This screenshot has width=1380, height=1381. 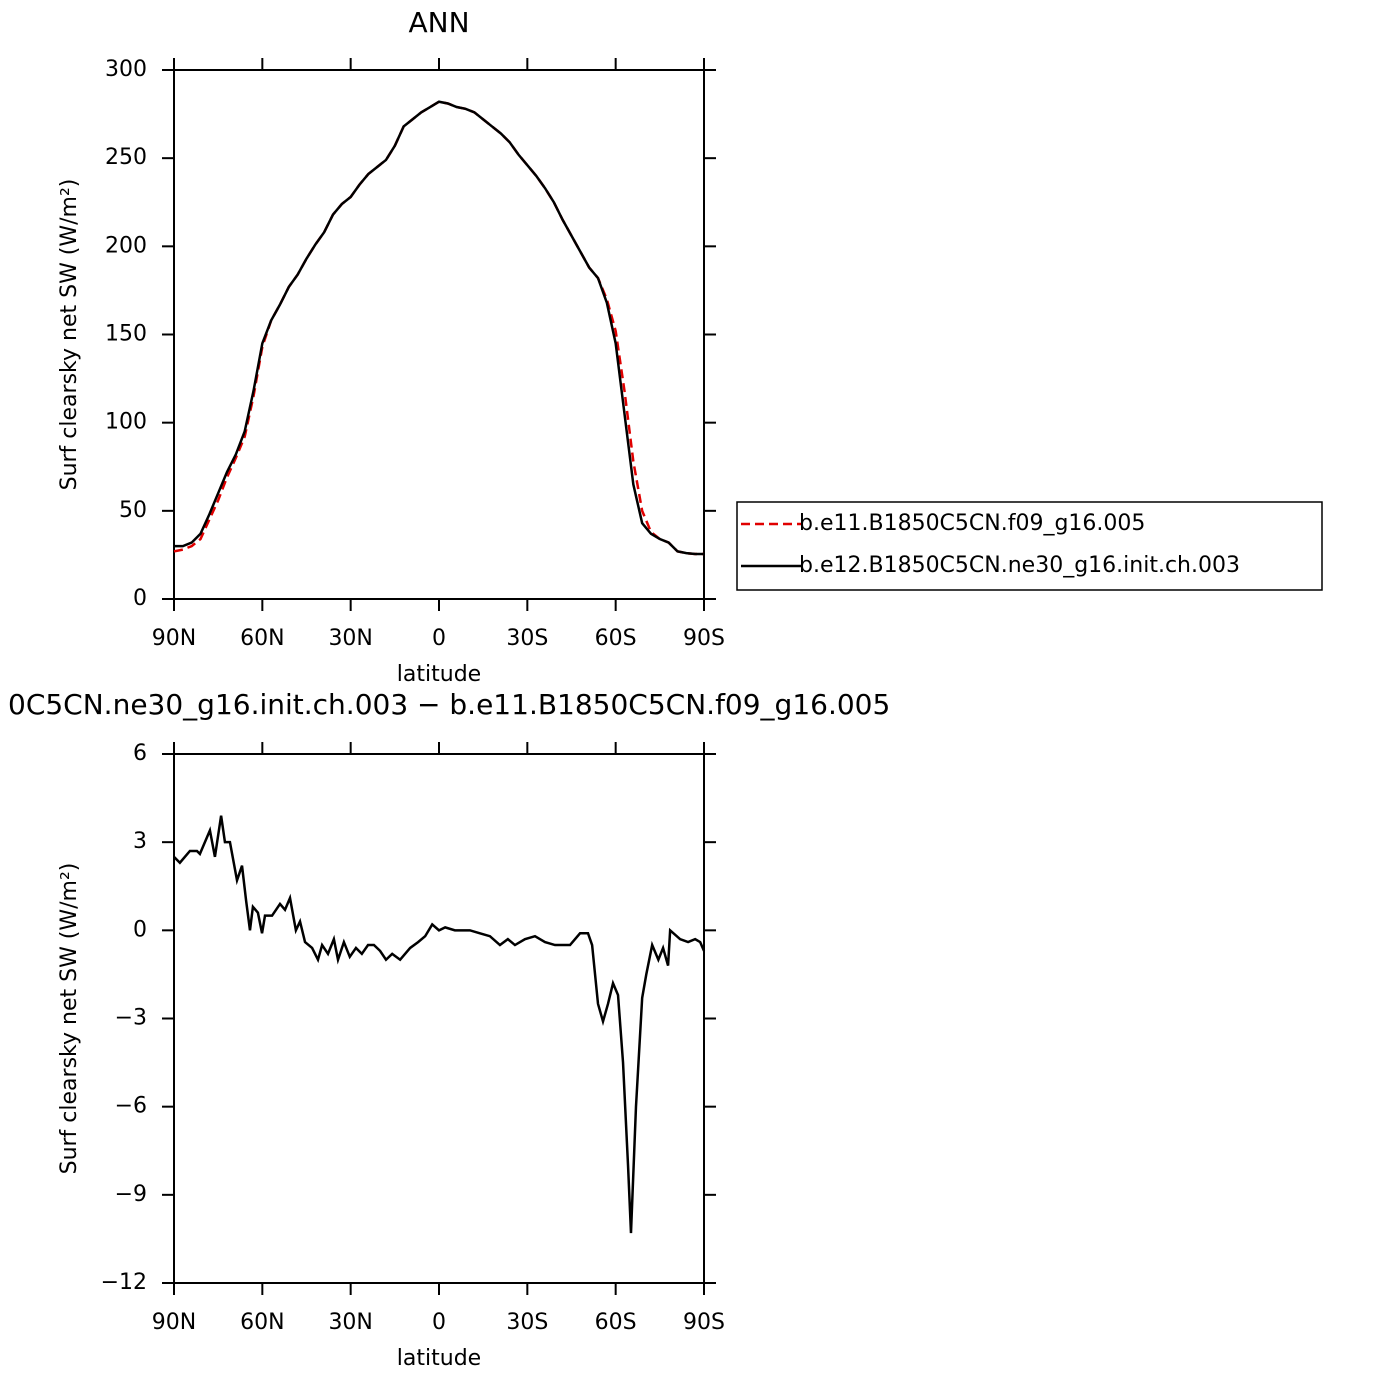 What do you see at coordinates (438, 22) in the screenshot?
I see `chart-title: ANN` at bounding box center [438, 22].